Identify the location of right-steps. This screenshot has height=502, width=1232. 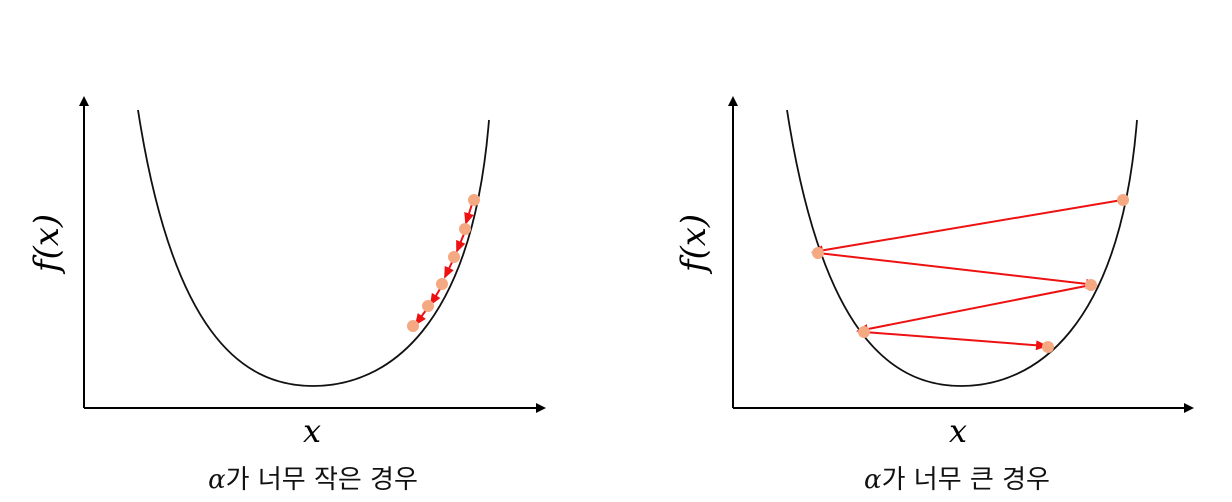
(967, 275).